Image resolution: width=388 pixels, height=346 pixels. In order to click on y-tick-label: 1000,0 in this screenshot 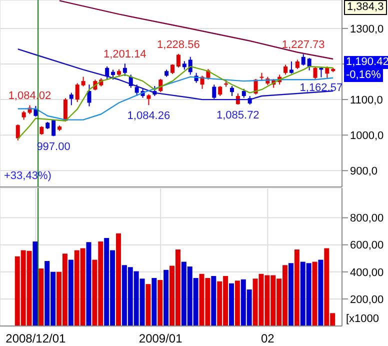, I will do `click(367, 136)`.